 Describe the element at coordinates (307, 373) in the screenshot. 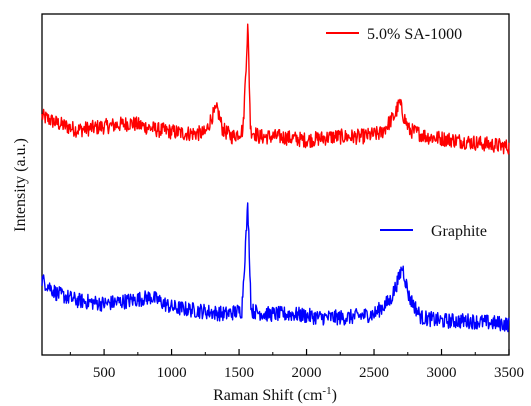

I see `x-tick-label: 2000` at that location.